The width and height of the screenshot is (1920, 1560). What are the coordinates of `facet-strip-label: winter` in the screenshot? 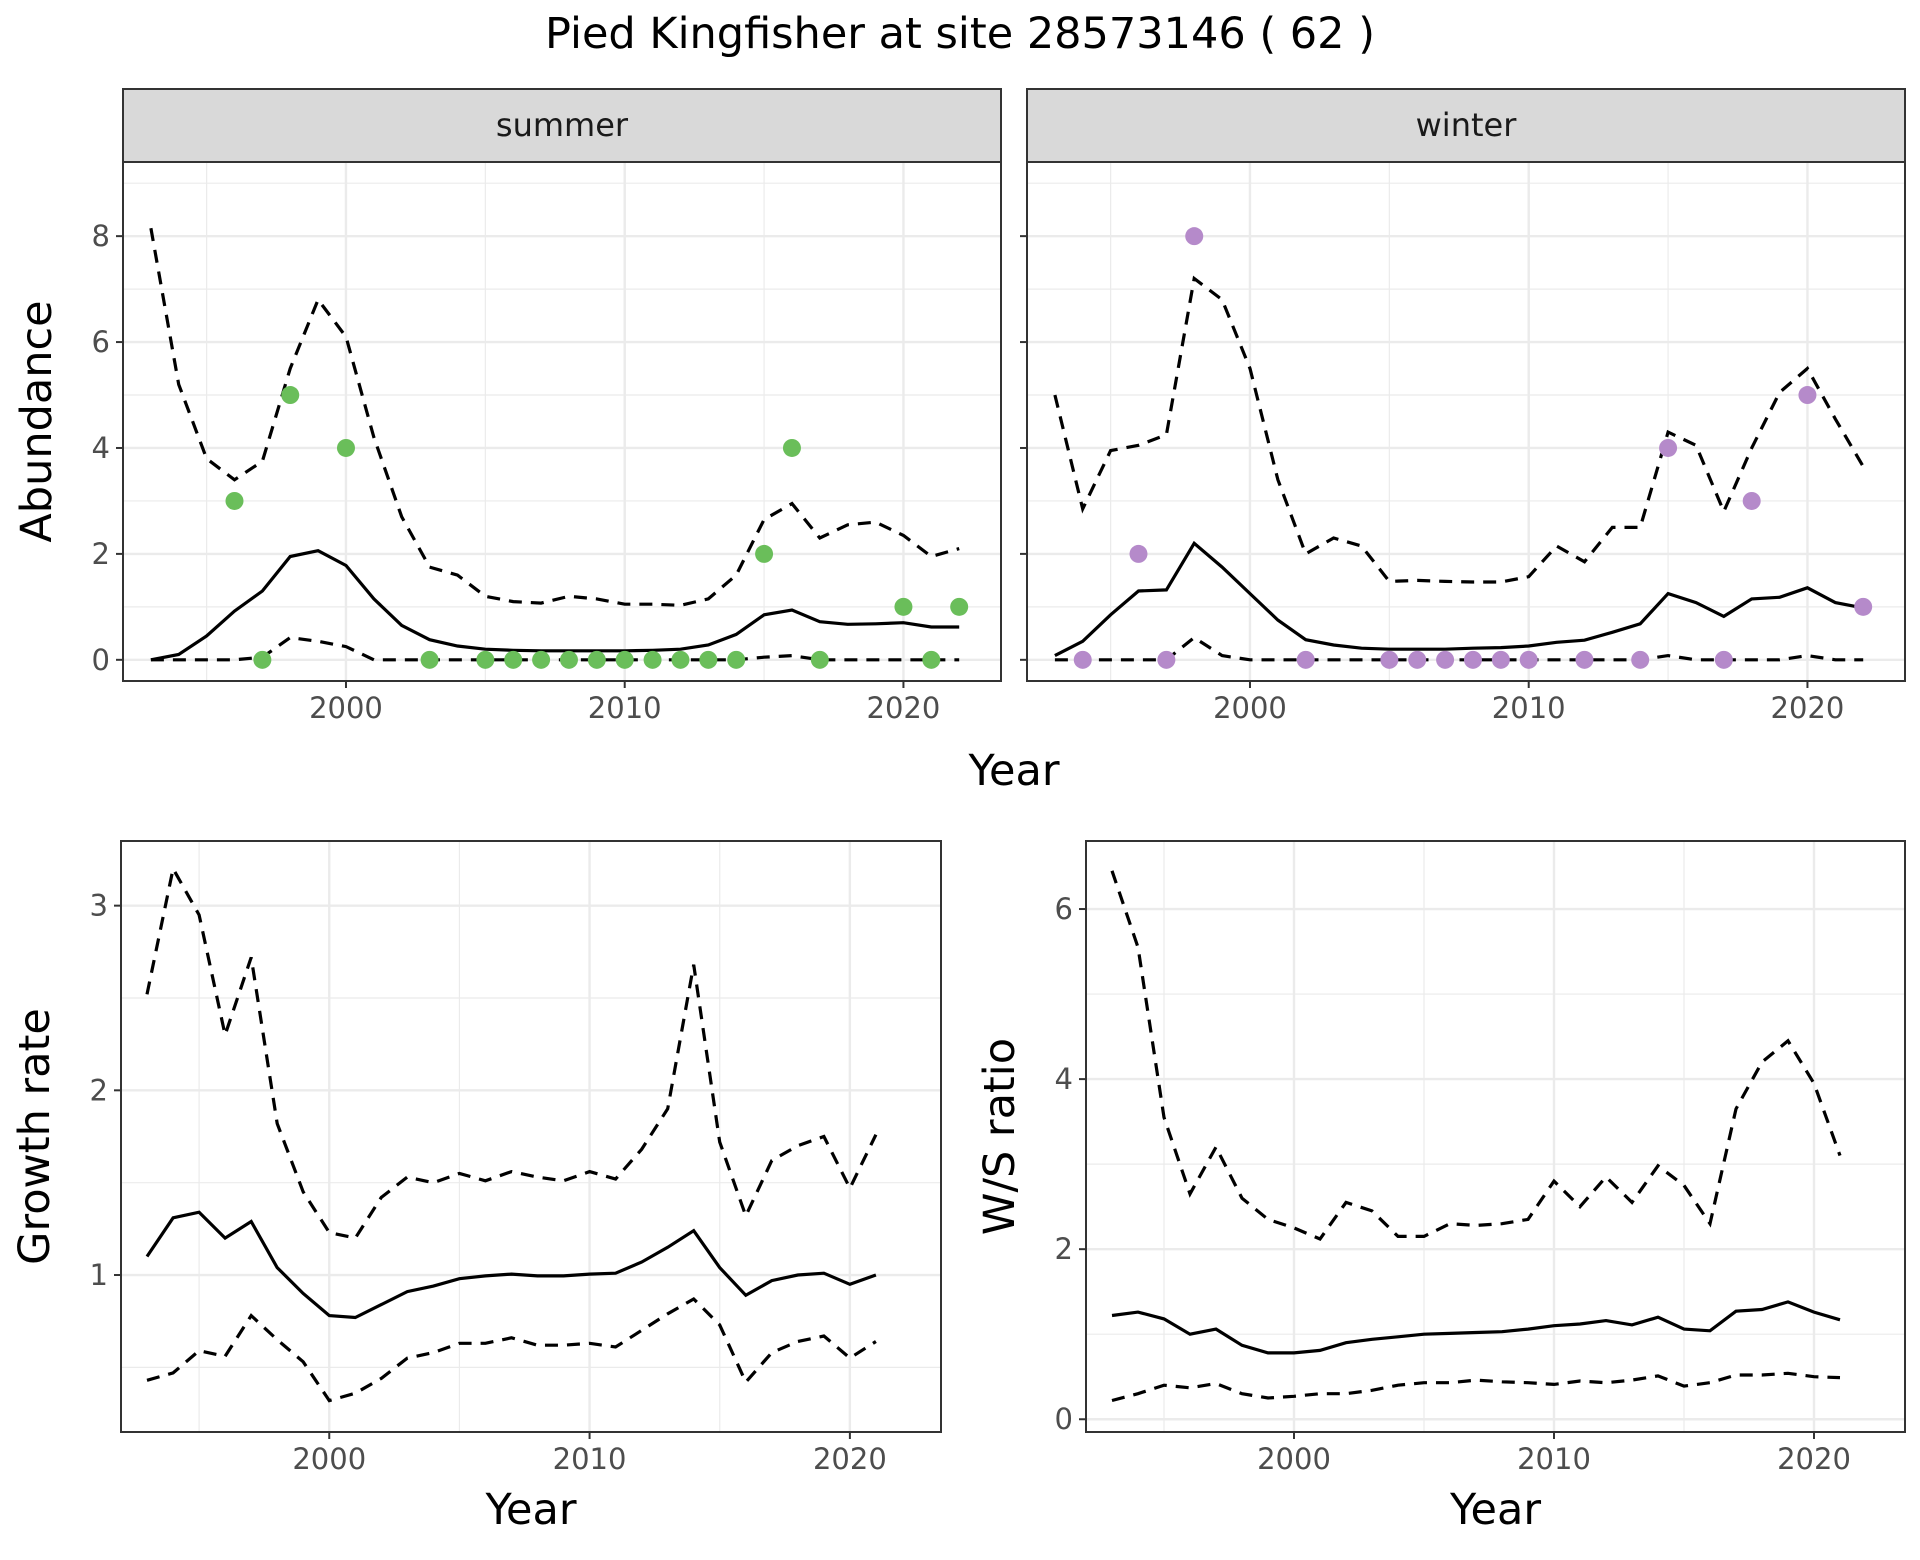 It's located at (1467, 125).